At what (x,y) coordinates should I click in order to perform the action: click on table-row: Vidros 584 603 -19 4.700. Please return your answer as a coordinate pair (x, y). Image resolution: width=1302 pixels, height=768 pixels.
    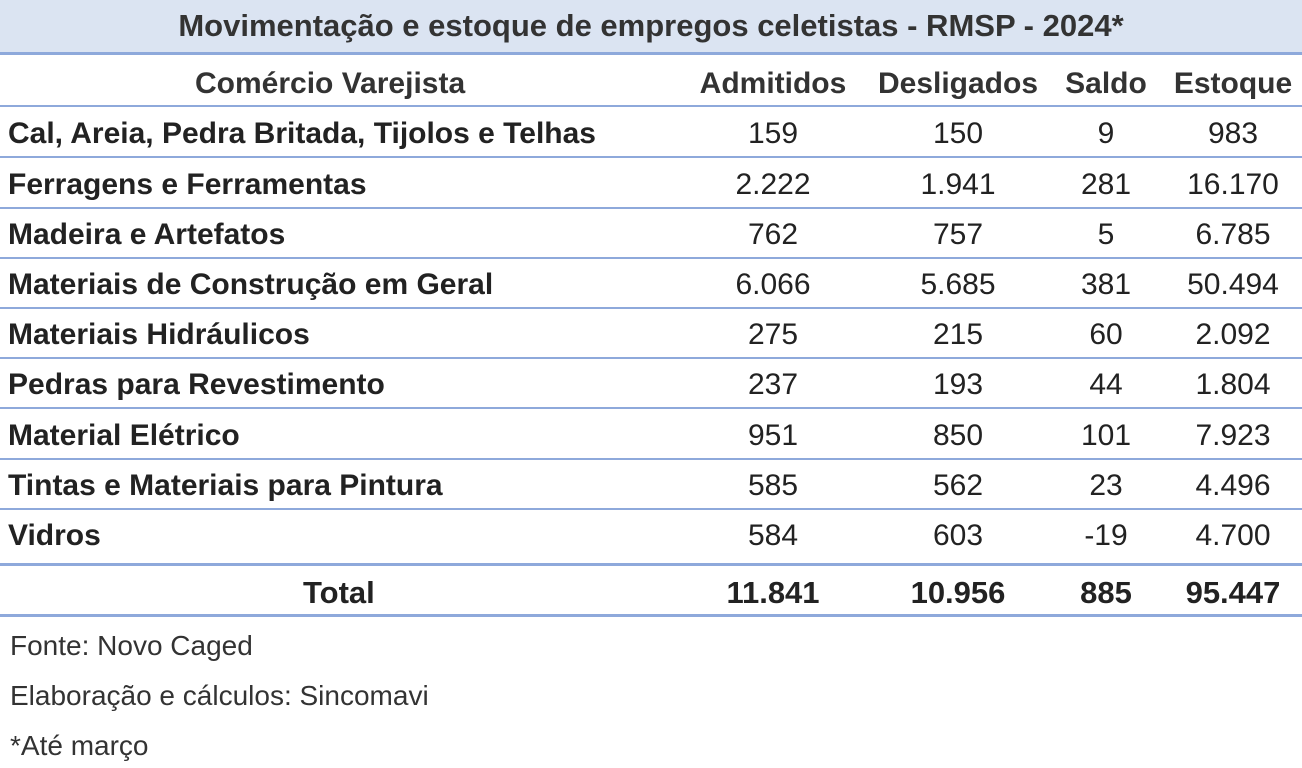
    Looking at the image, I should click on (651, 533).